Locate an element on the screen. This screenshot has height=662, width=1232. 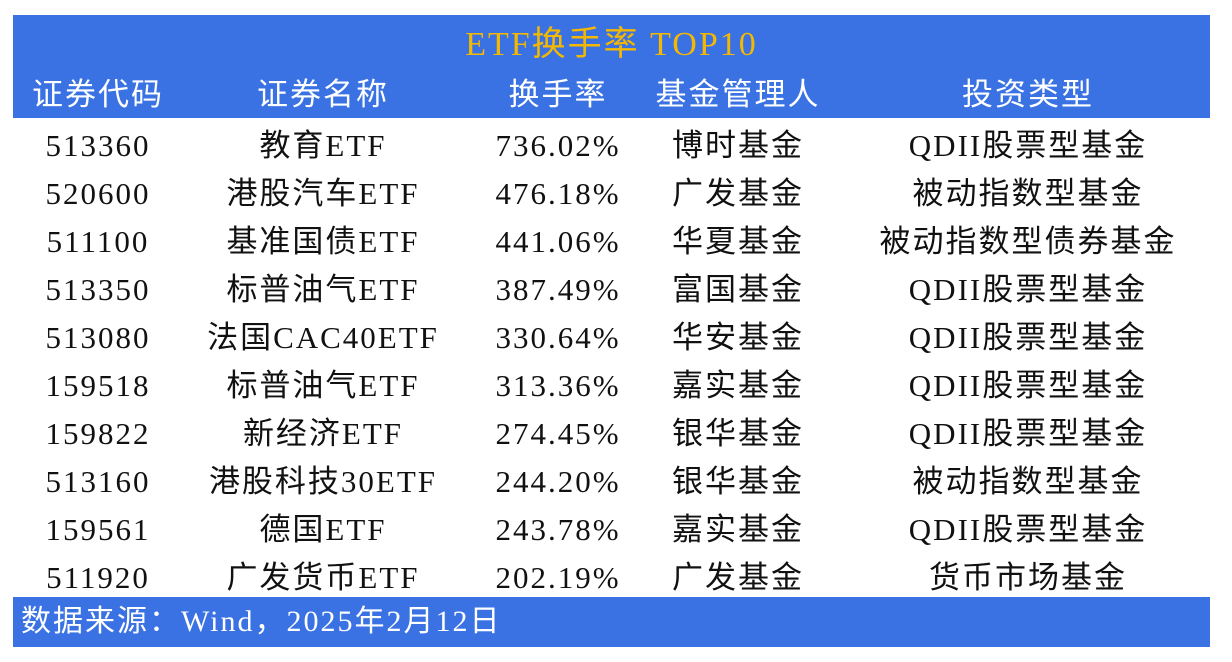
cell-turnover: 274.45% is located at coordinates (558, 433).